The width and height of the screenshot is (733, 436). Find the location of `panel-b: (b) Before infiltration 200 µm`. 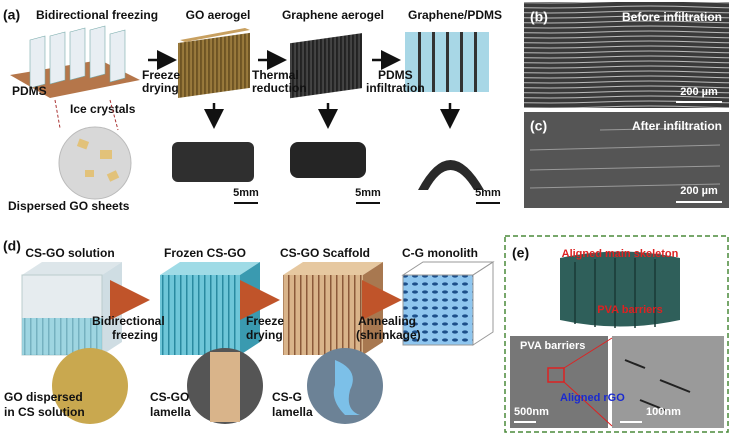

panel-b: (b) Before infiltration 200 µm is located at coordinates (626, 55).